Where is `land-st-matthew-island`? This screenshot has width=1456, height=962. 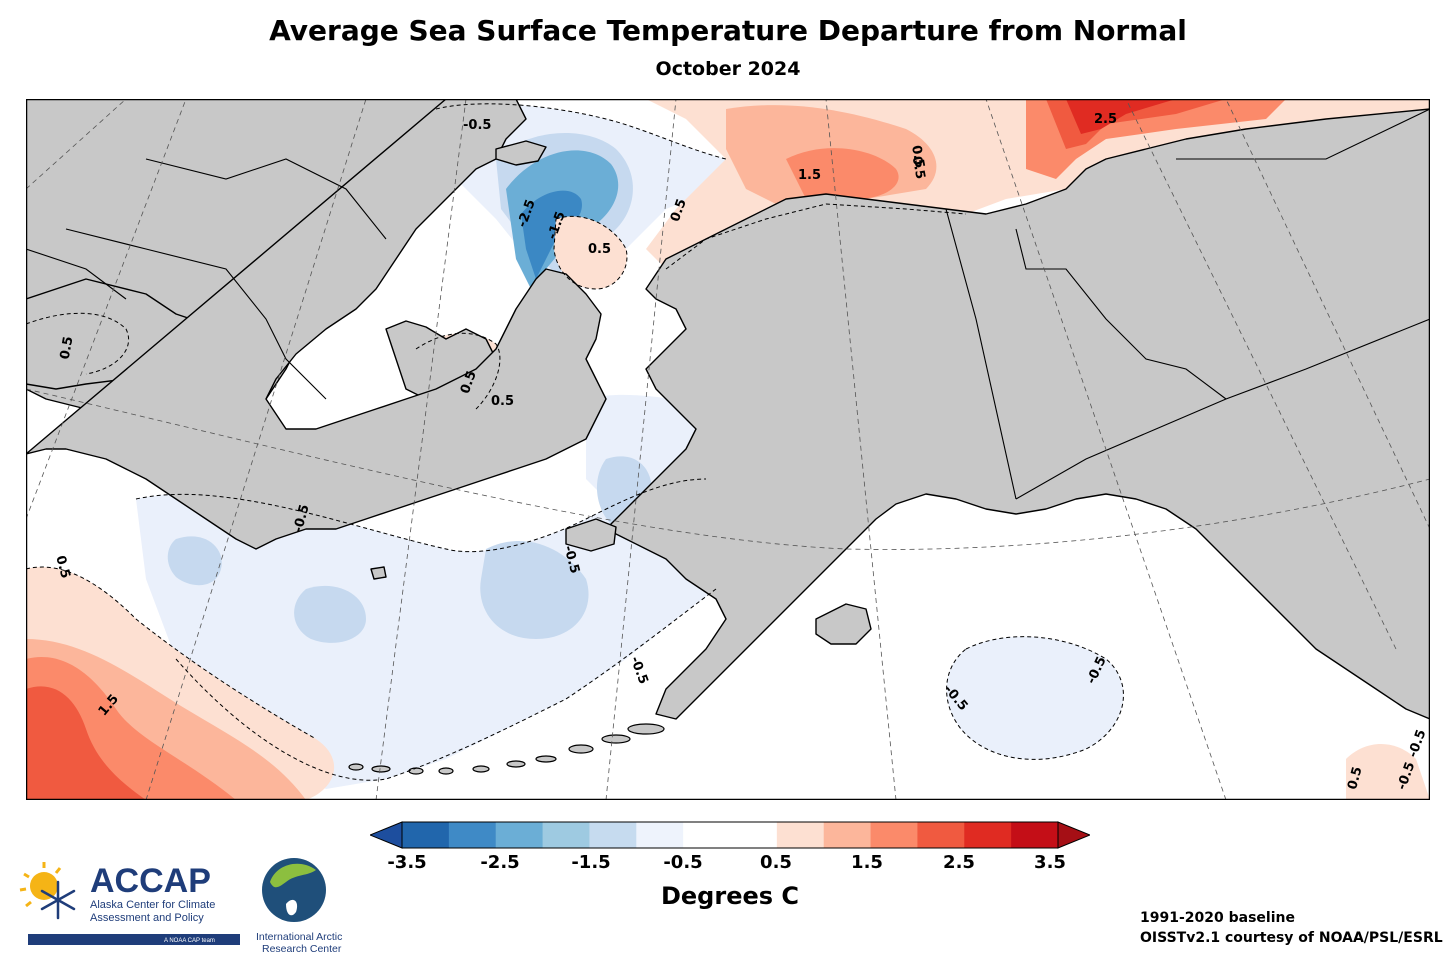 land-st-matthew-island is located at coordinates (378, 573).